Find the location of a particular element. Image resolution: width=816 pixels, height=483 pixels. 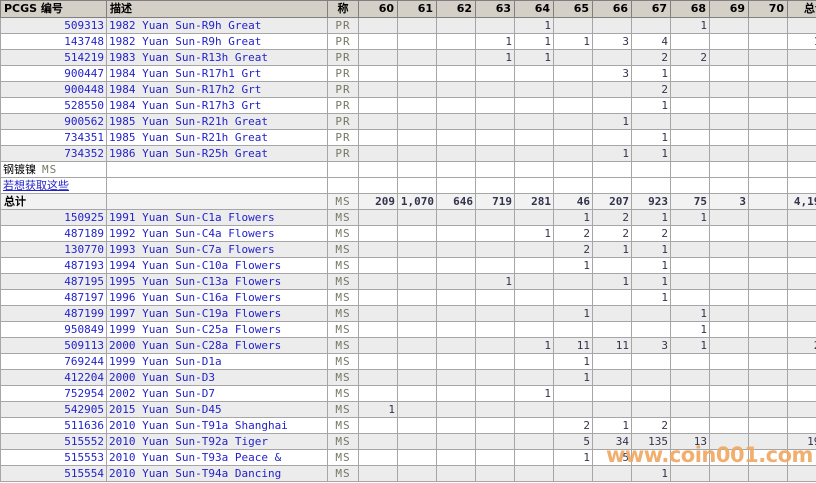

cell-pcgs-number: 528550 is located at coordinates (53, 105).